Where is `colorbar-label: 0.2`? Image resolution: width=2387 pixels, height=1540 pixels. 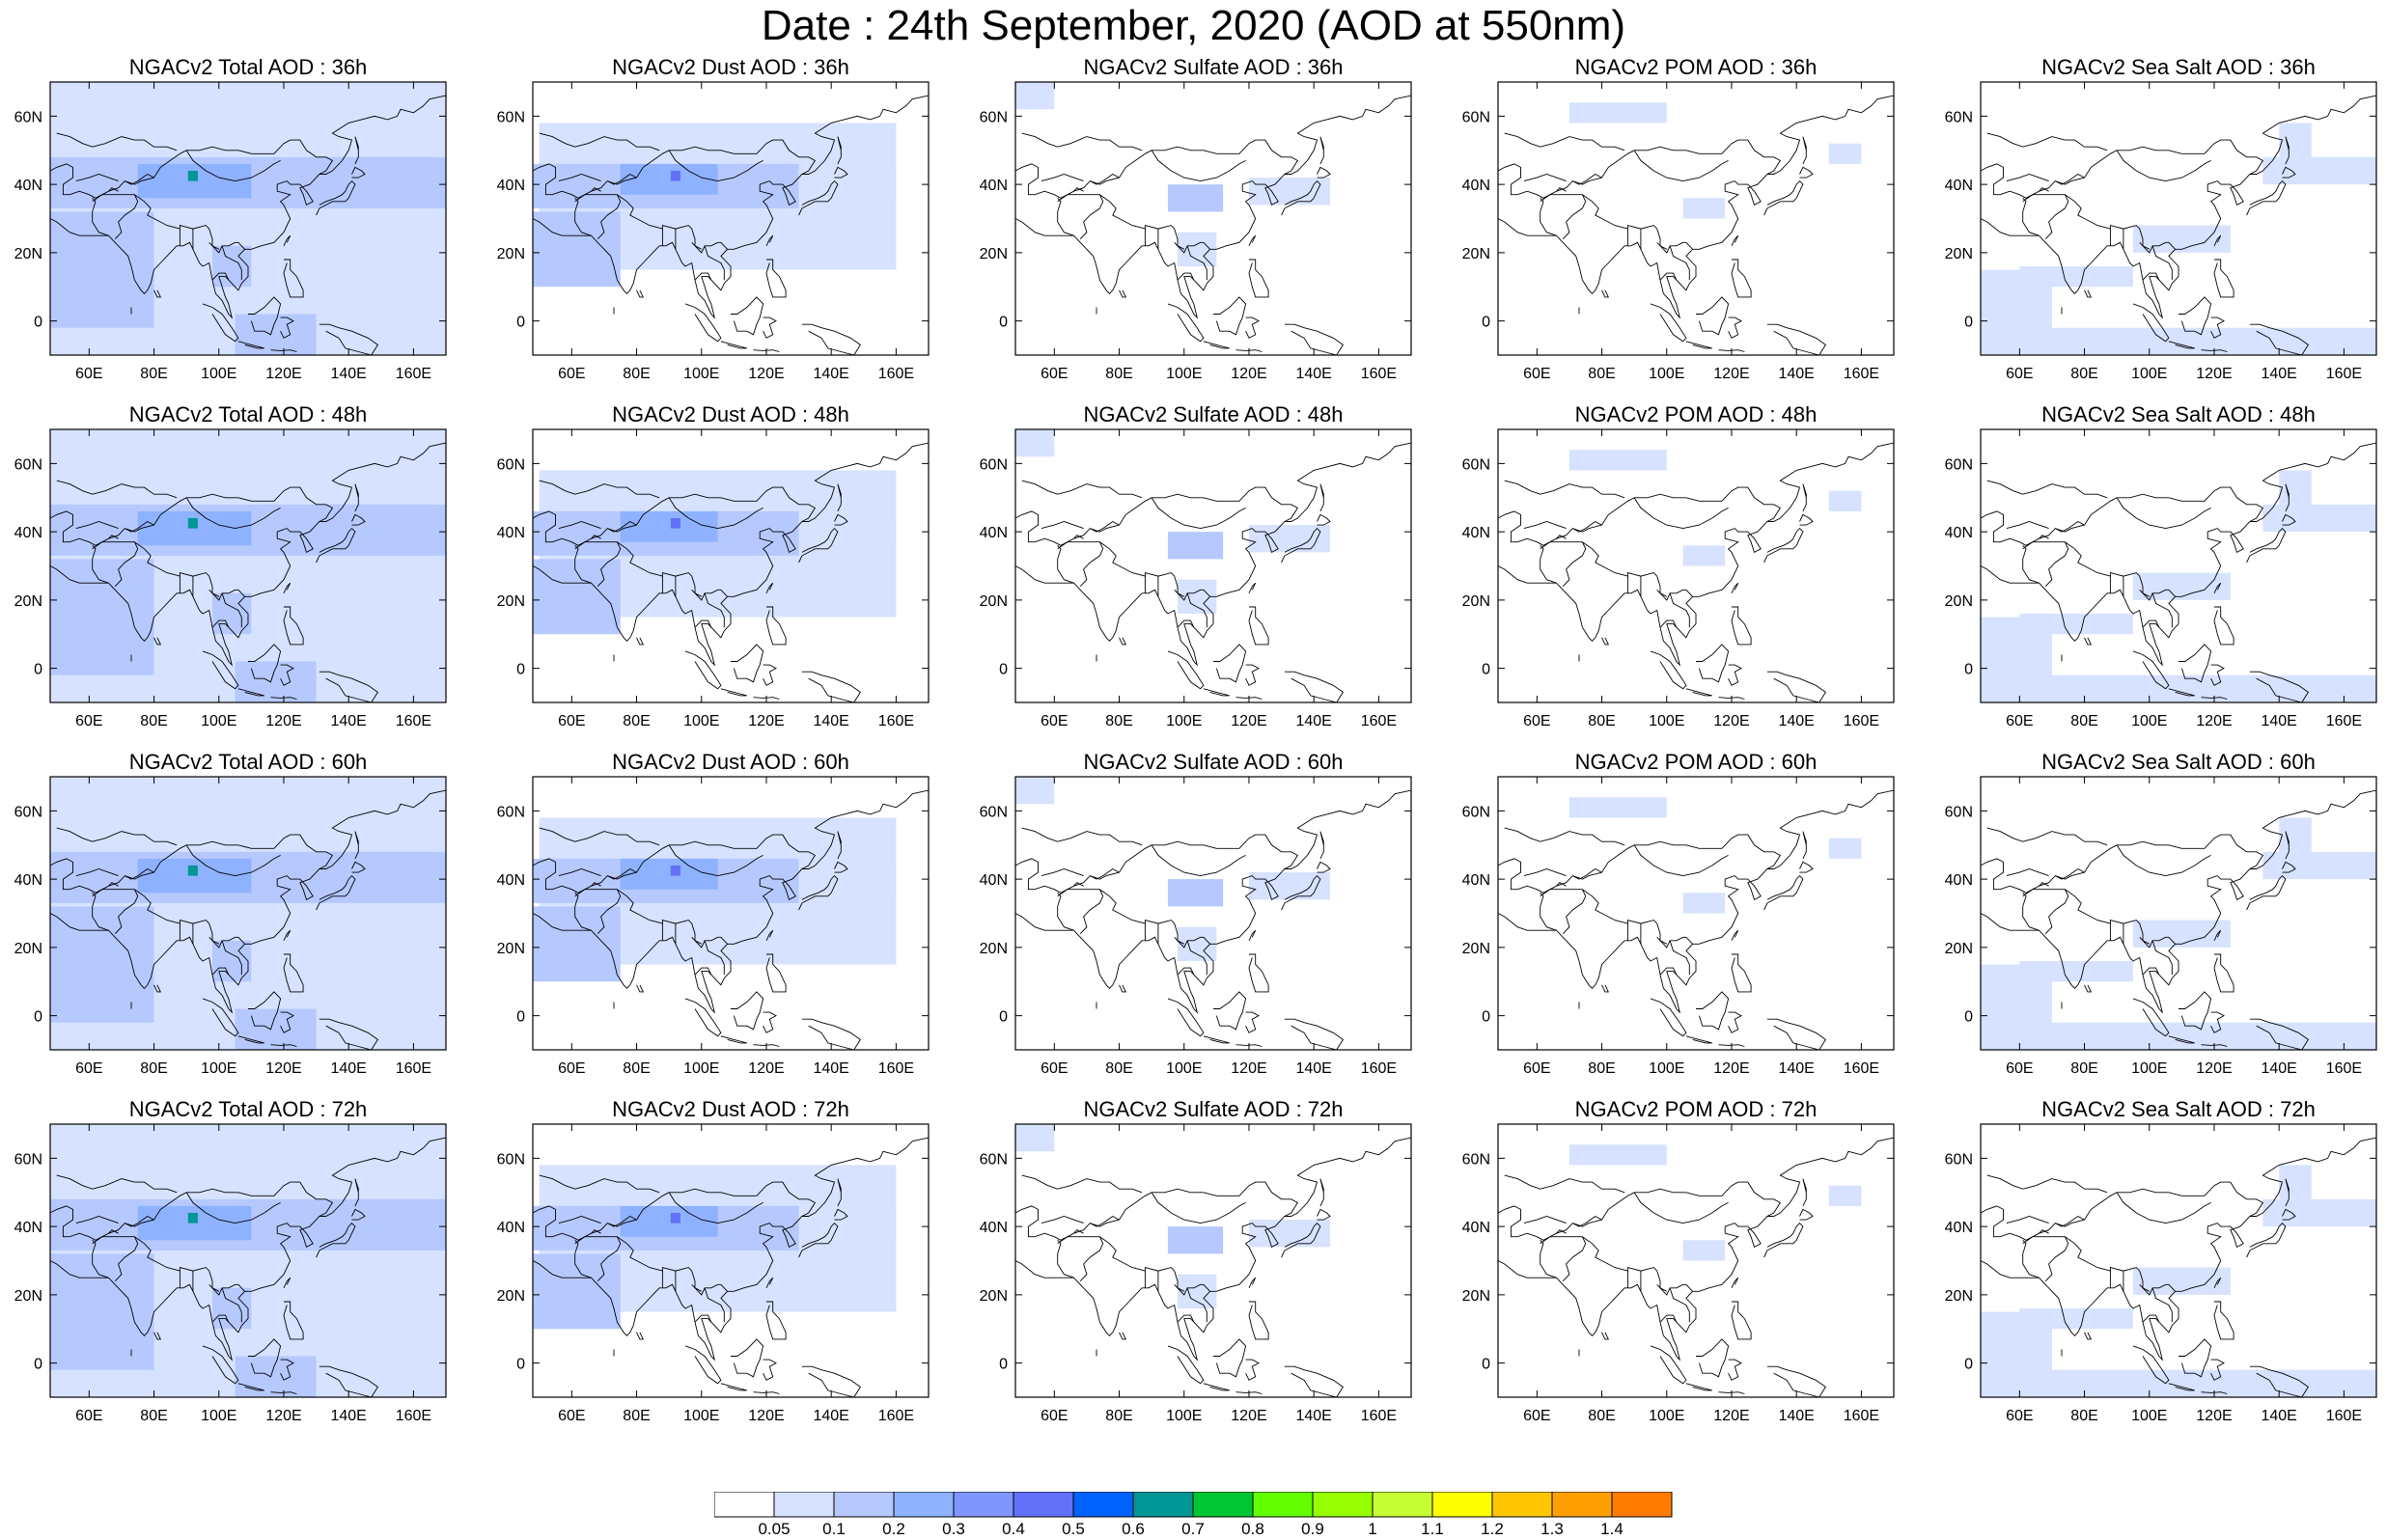
colorbar-label: 0.2 is located at coordinates (893, 1528).